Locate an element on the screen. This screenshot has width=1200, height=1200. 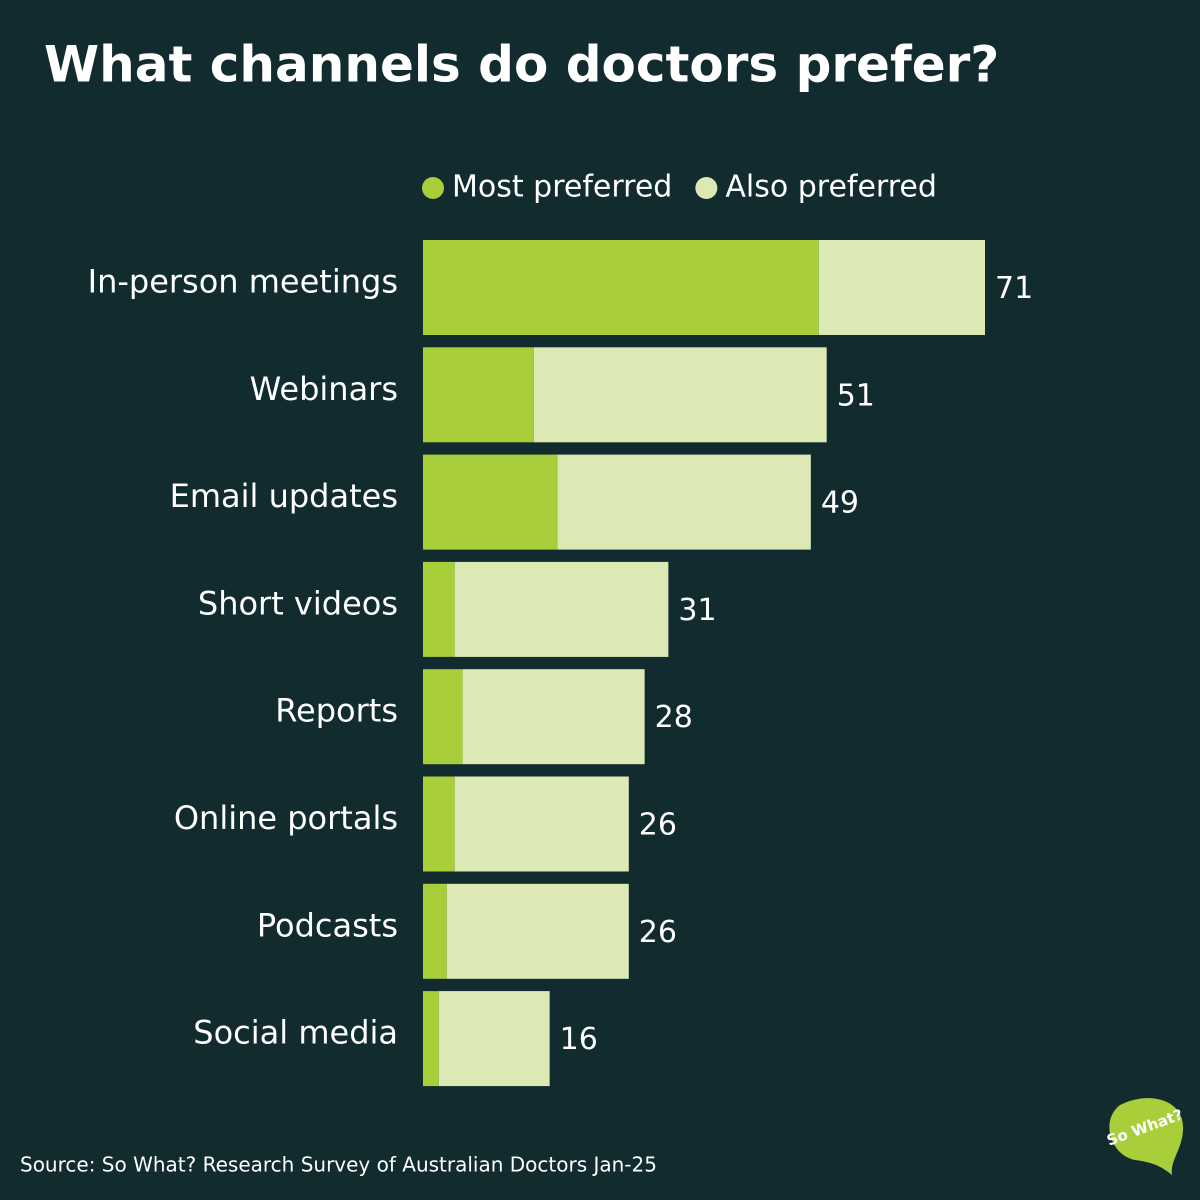
category-label: Short videos is located at coordinates (298, 603).